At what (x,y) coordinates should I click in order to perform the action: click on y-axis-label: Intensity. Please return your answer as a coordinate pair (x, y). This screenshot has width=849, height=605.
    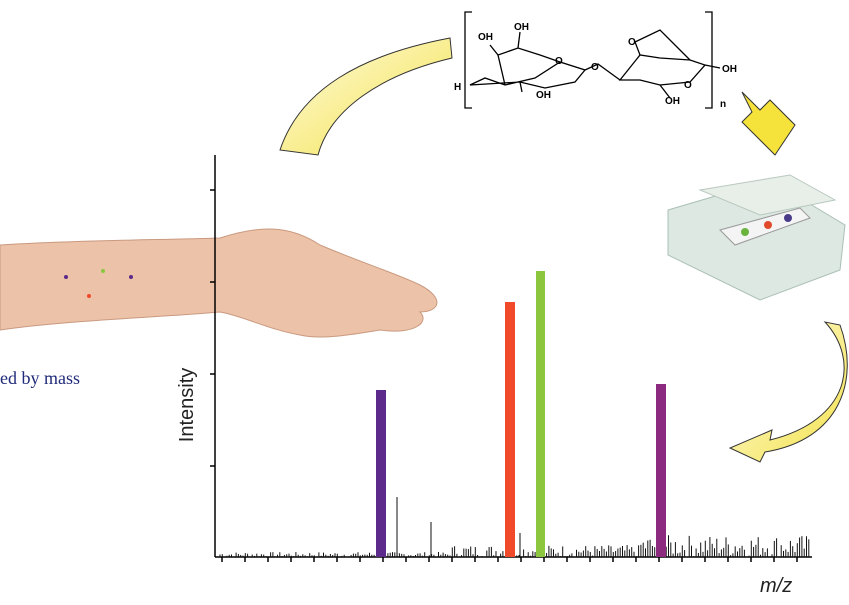
    Looking at the image, I should click on (187, 405).